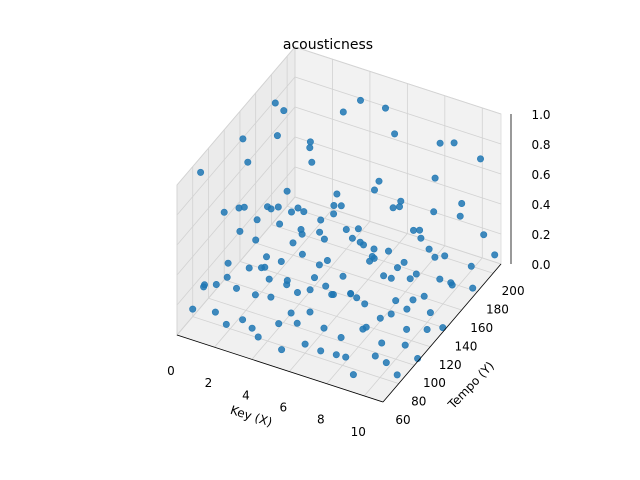 The height and width of the screenshot is (480, 640). I want to click on y-tick-label: 140, so click(465, 346).